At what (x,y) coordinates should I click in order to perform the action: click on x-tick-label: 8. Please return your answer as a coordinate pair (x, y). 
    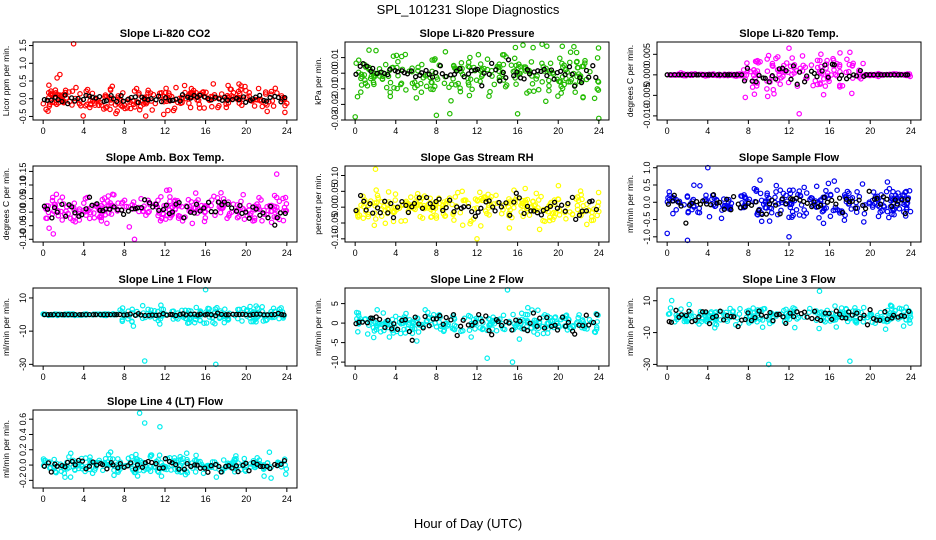
    Looking at the image, I should click on (436, 131).